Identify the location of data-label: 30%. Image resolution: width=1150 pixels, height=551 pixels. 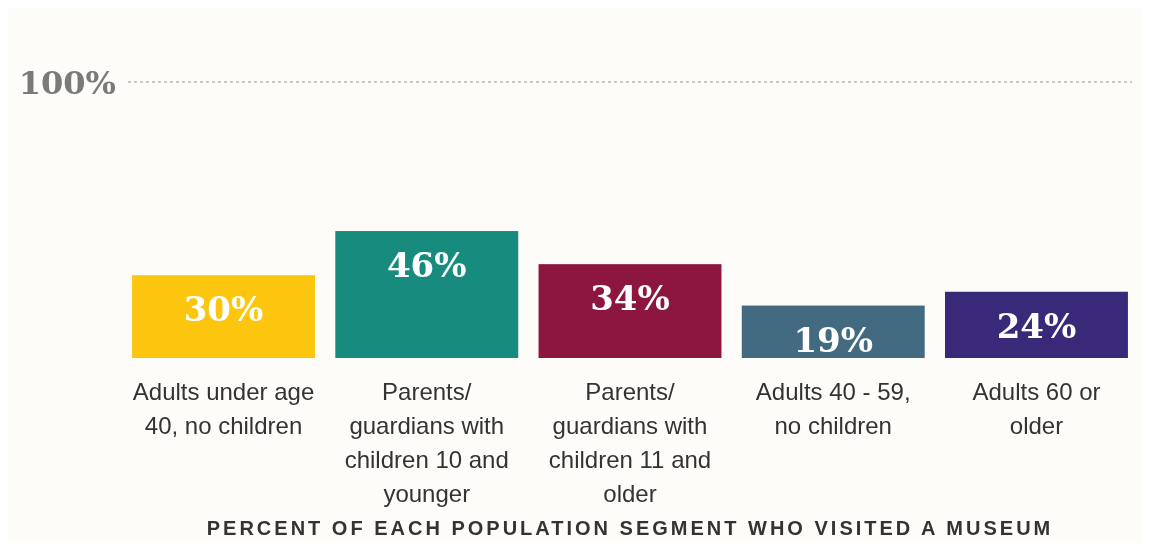
(223, 309).